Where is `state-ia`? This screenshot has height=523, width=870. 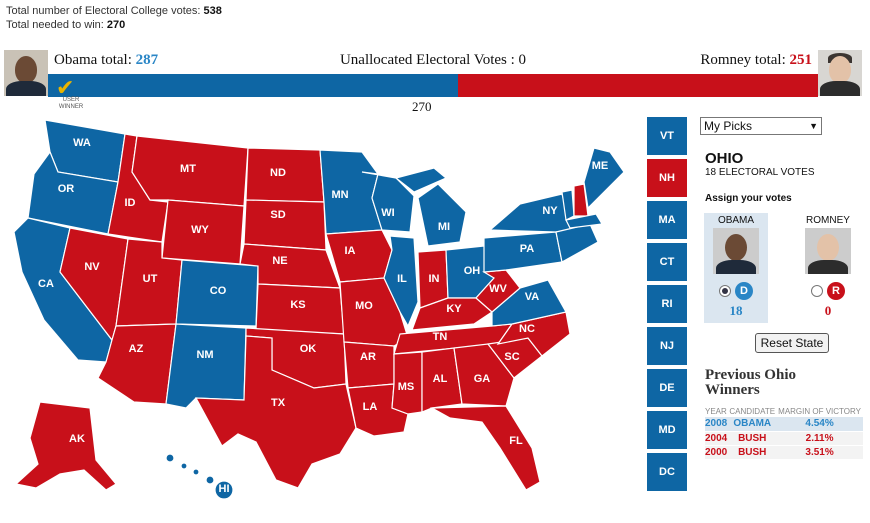 state-ia is located at coordinates (359, 256).